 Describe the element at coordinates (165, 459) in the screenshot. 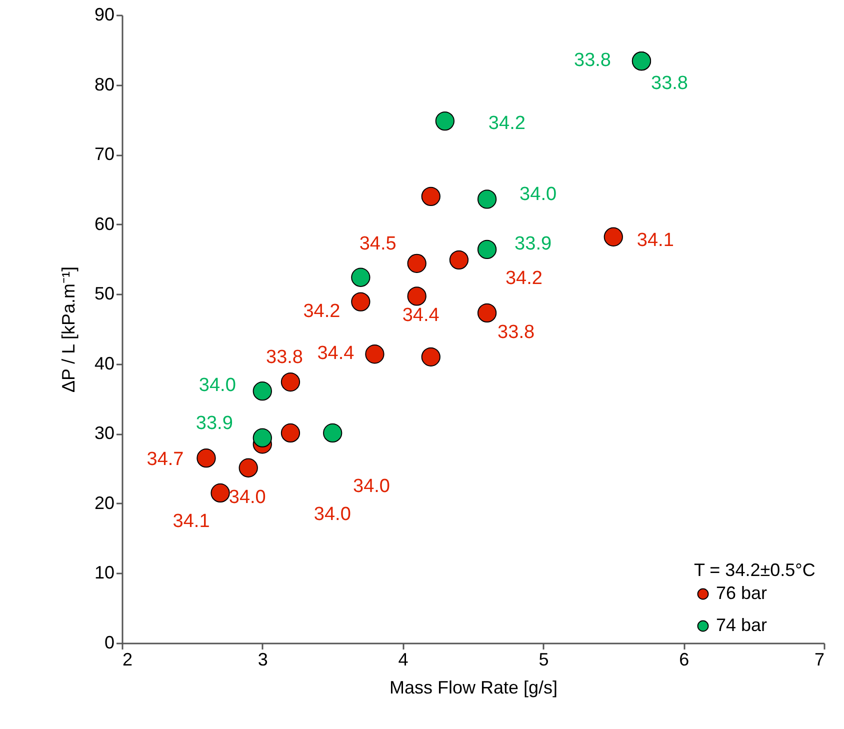

I see `annotation: 34.7` at that location.